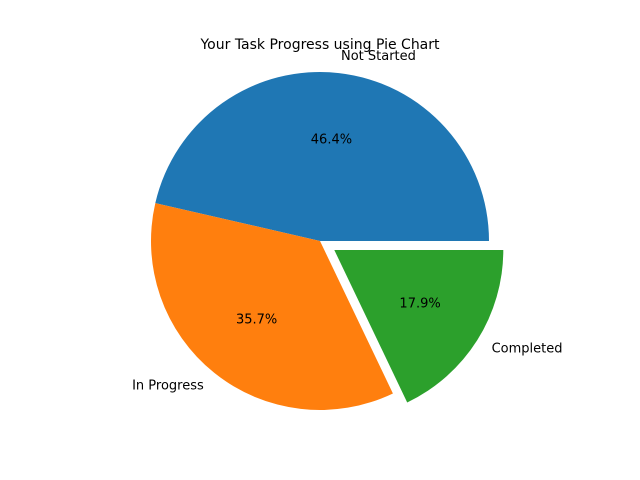 The image size is (640, 480). Describe the element at coordinates (331, 140) in the screenshot. I see `pie-percent-label-not-started: 46.4%` at that location.